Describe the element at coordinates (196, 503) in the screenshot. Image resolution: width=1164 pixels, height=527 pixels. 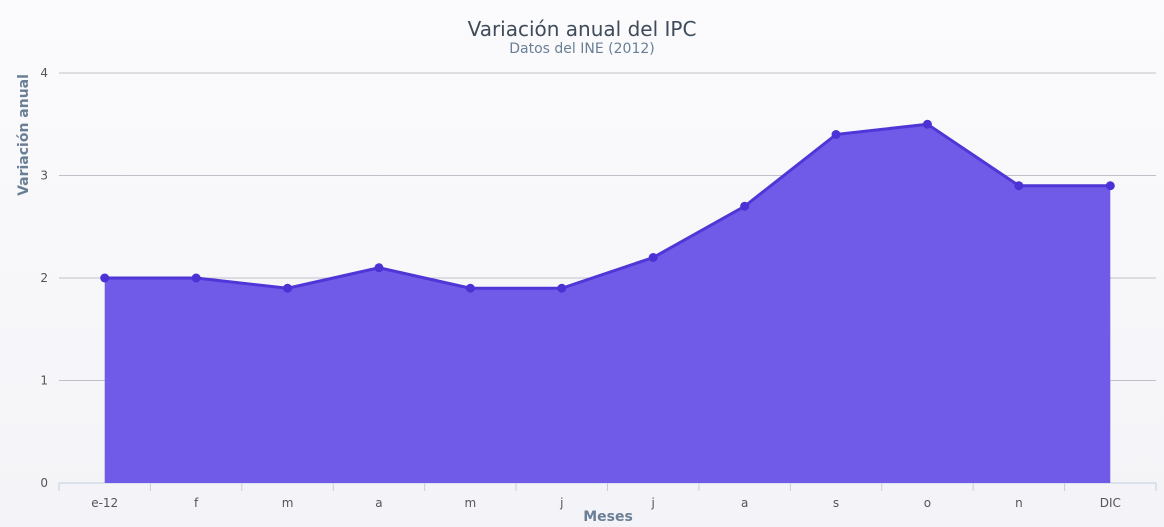
I see `x-tick-label: f` at that location.